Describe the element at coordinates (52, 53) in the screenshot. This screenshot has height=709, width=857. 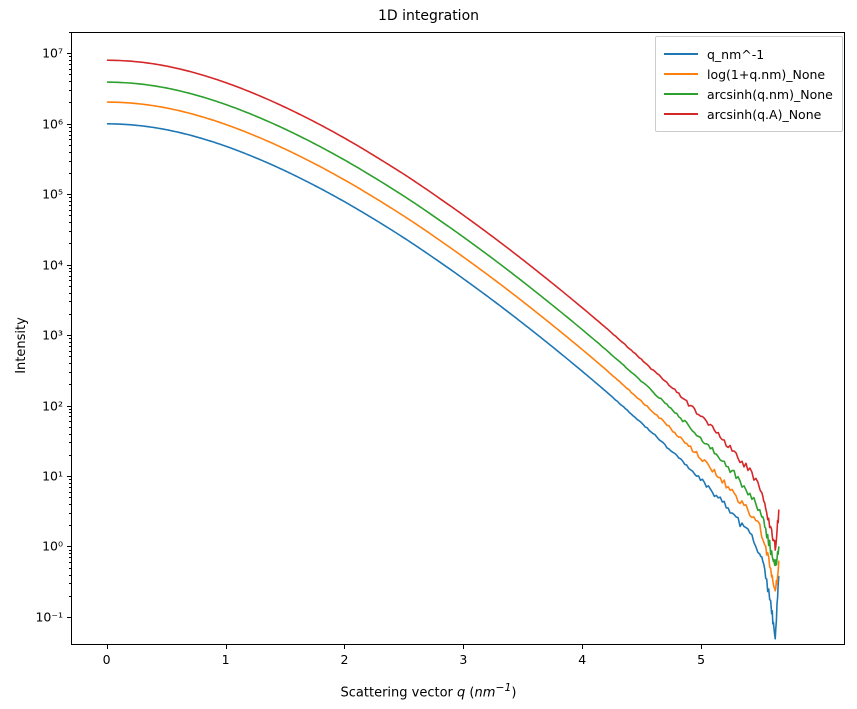
I see `y-tick-label: 10⁷` at that location.